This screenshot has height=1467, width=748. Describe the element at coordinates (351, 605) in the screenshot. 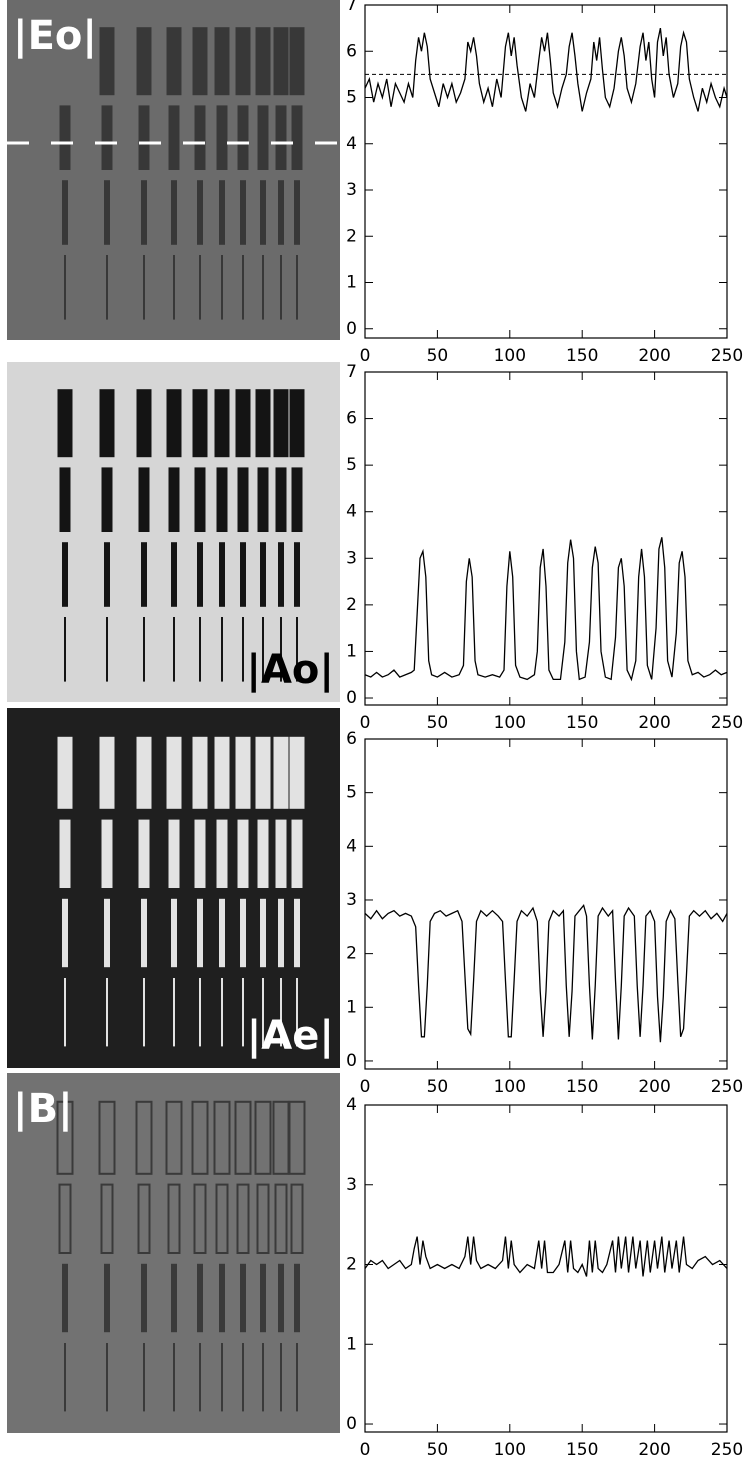

I see `y-tick-label: 2` at that location.